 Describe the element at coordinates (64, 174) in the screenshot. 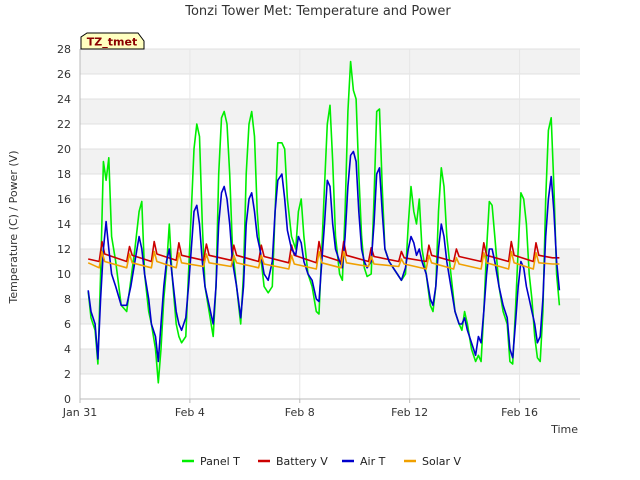

I see `y-tick-label: 18` at that location.